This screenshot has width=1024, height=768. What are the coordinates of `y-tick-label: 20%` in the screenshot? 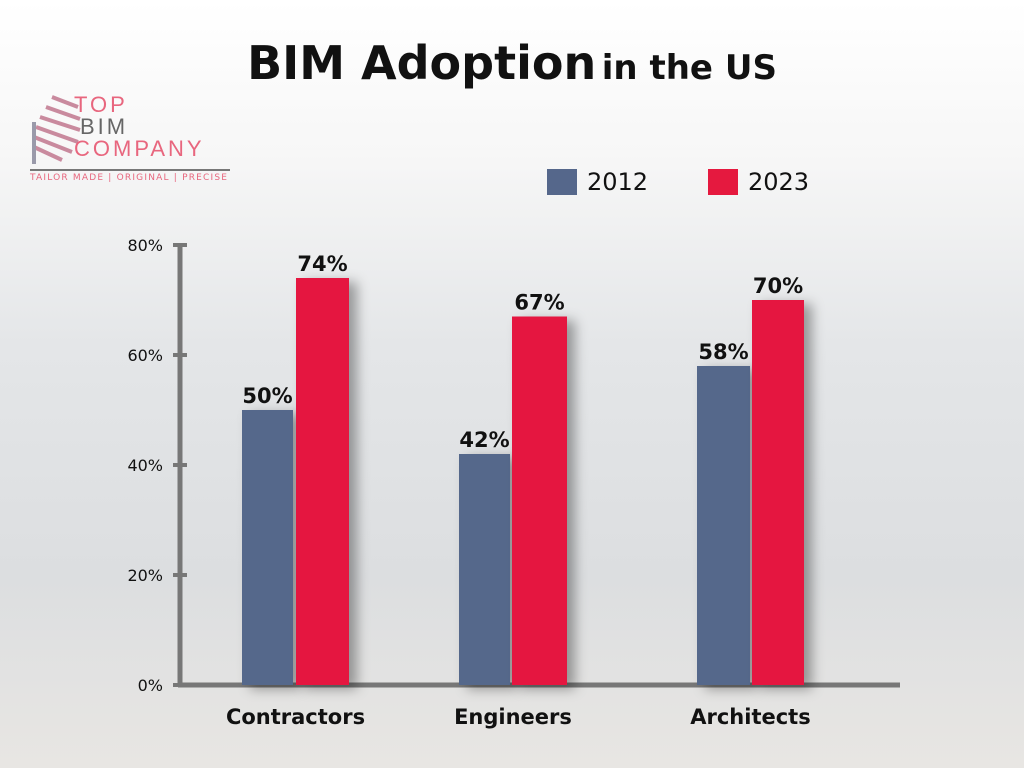 It's located at (145, 575).